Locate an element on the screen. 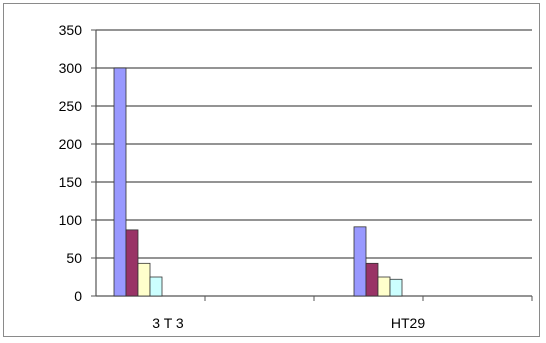  y-tick-label: 0 is located at coordinates (78, 296).